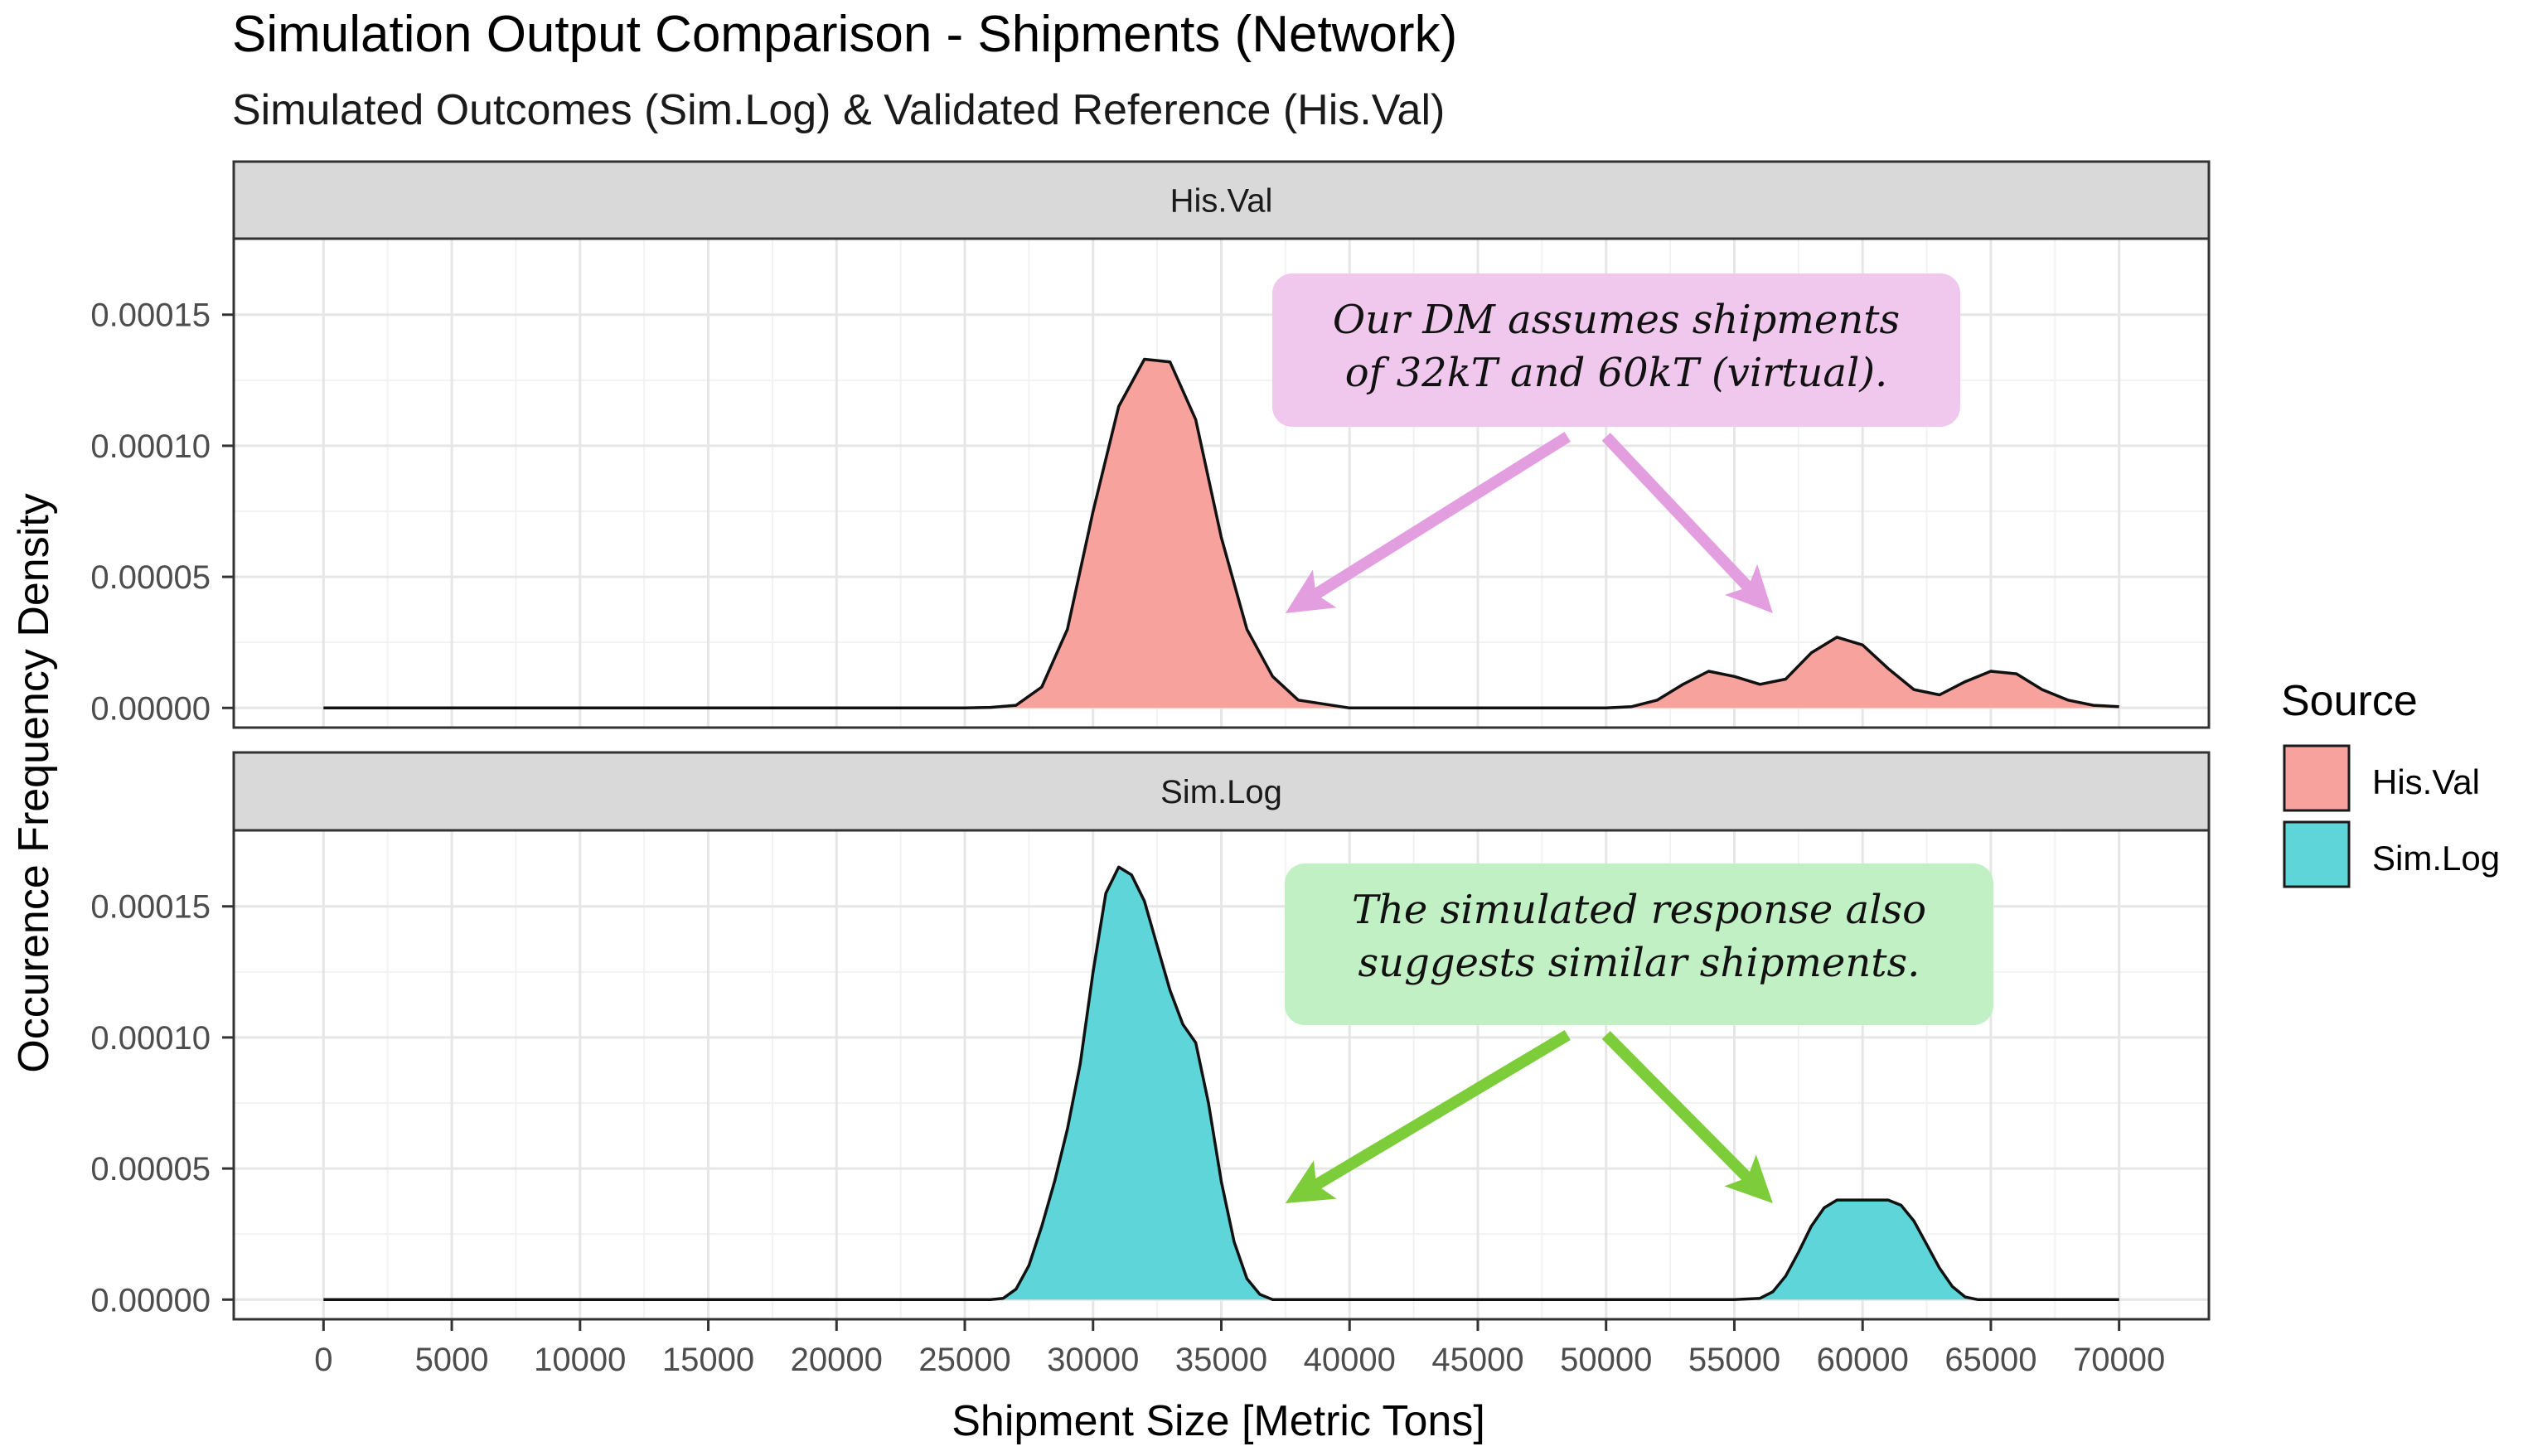 The image size is (2528, 1456). Describe the element at coordinates (2350, 701) in the screenshot. I see `legend-title: Source` at that location.